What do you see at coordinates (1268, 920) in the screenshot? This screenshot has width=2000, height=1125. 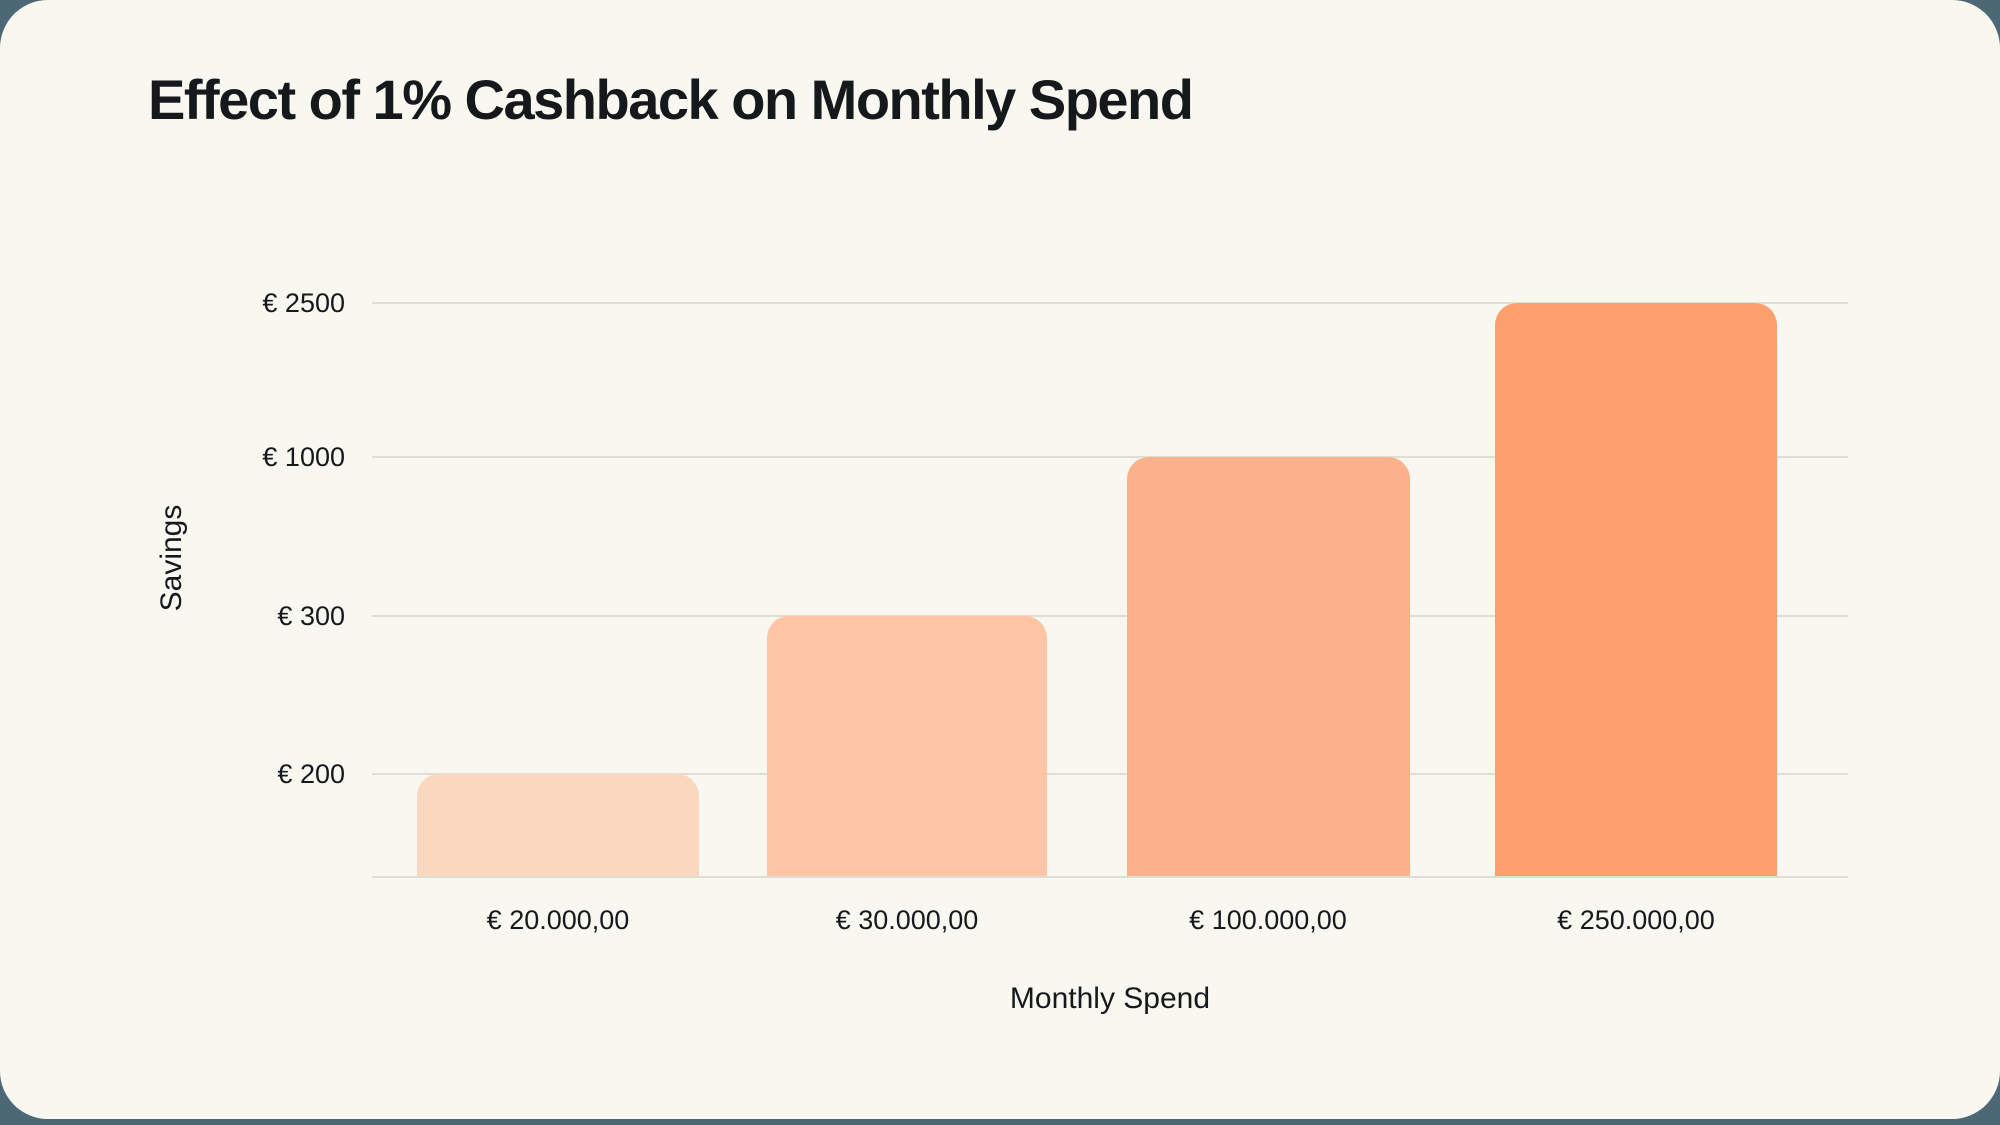 I see `x-label-100000: € 100.000,00` at bounding box center [1268, 920].